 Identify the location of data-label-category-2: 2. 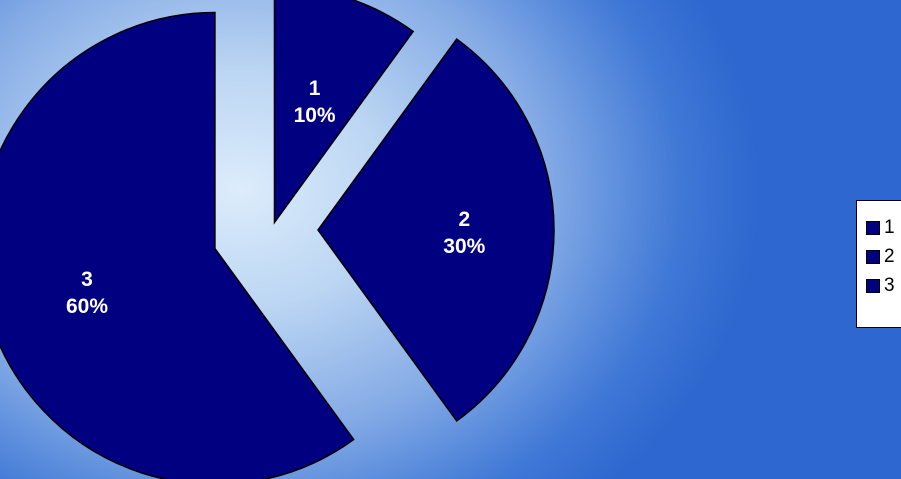
(464, 219).